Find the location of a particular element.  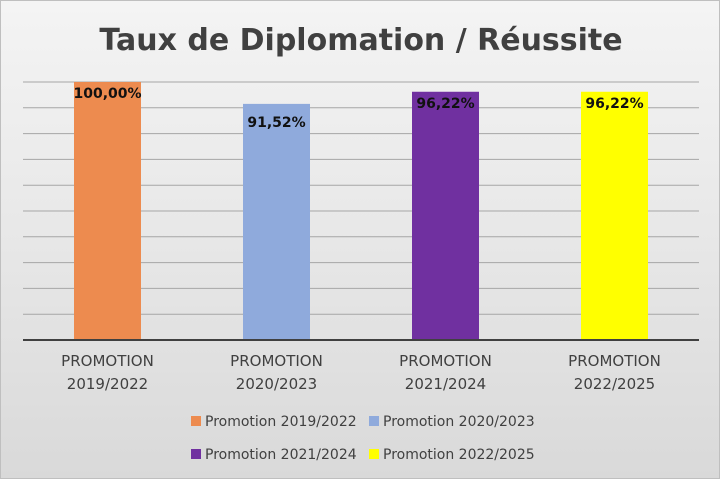

data-label-1: 100,00% is located at coordinates (107, 94).